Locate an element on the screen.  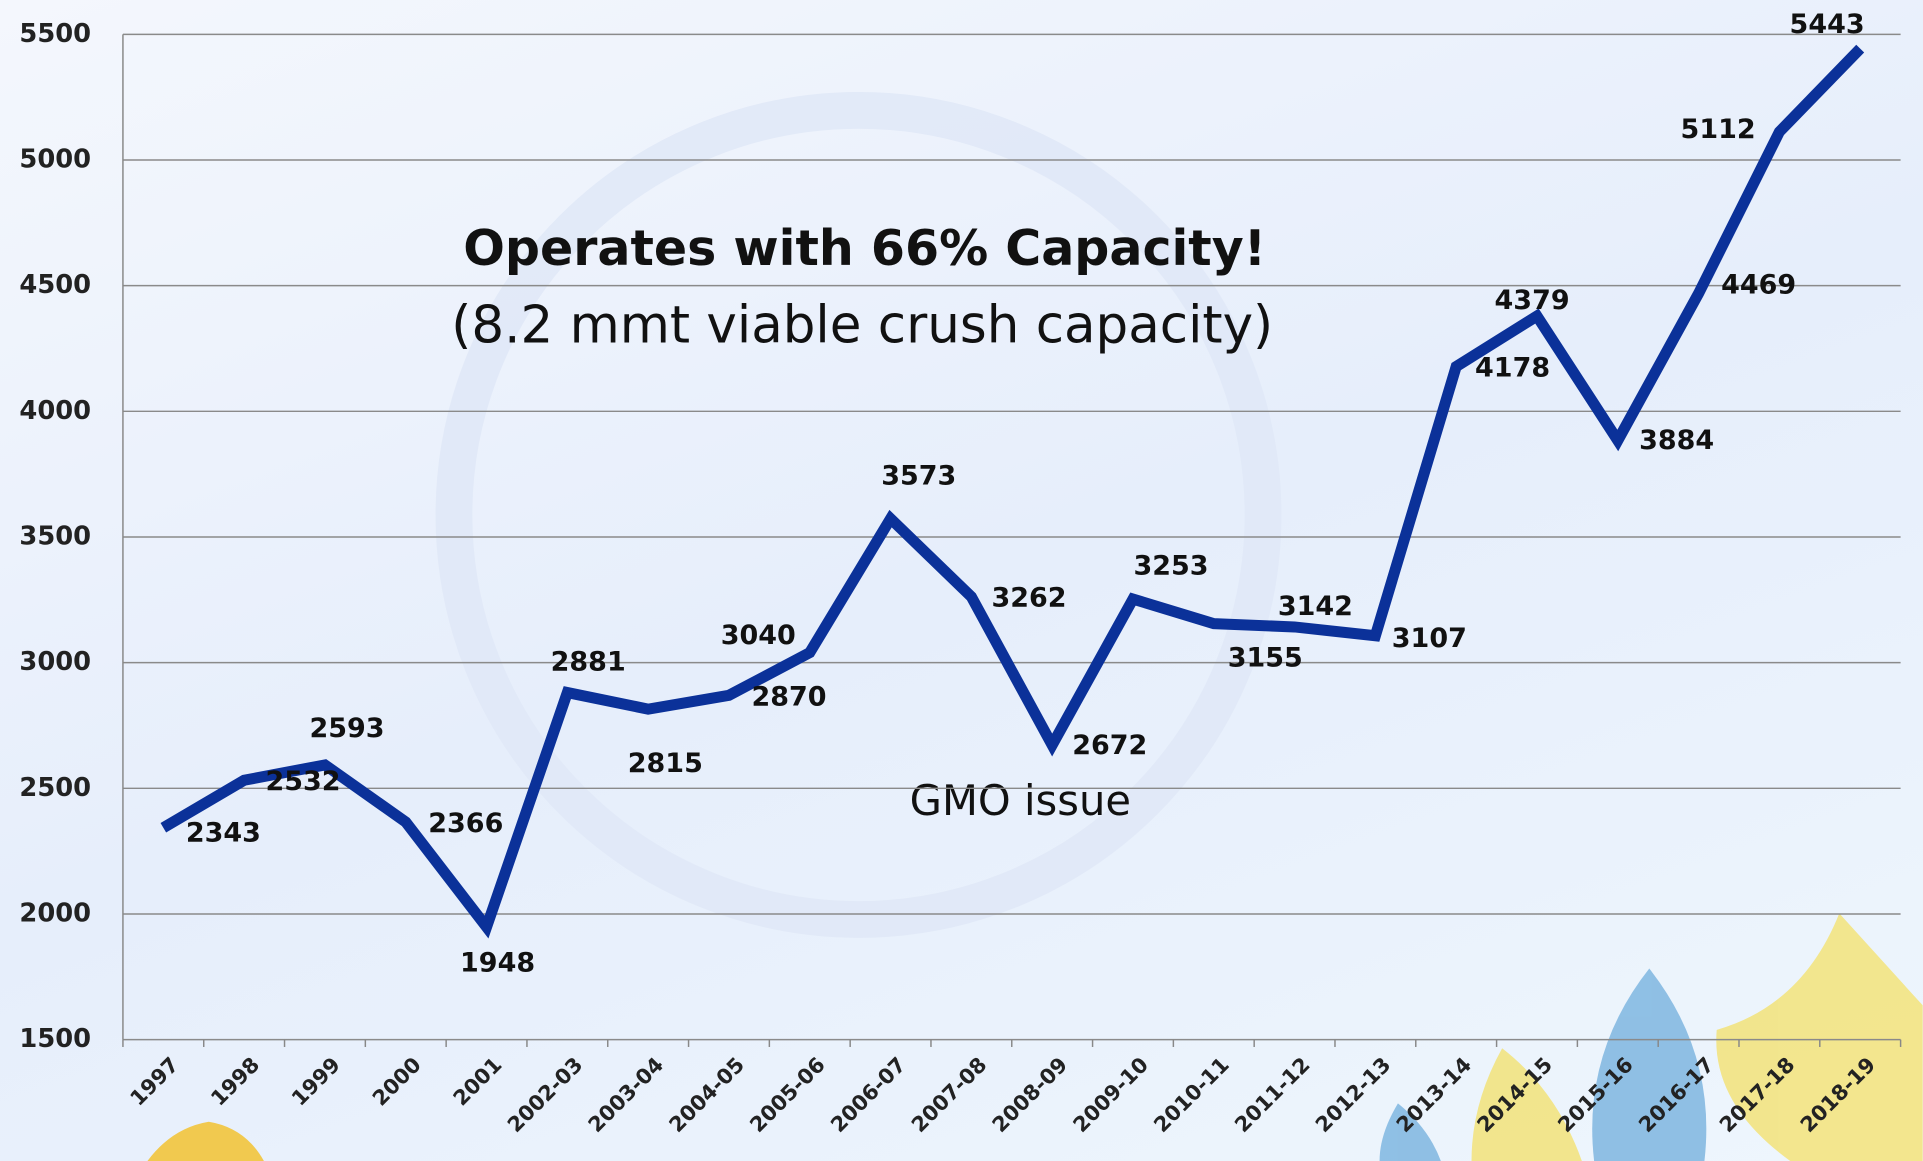
x-tick-label: 1998 is located at coordinates (235, 1082).